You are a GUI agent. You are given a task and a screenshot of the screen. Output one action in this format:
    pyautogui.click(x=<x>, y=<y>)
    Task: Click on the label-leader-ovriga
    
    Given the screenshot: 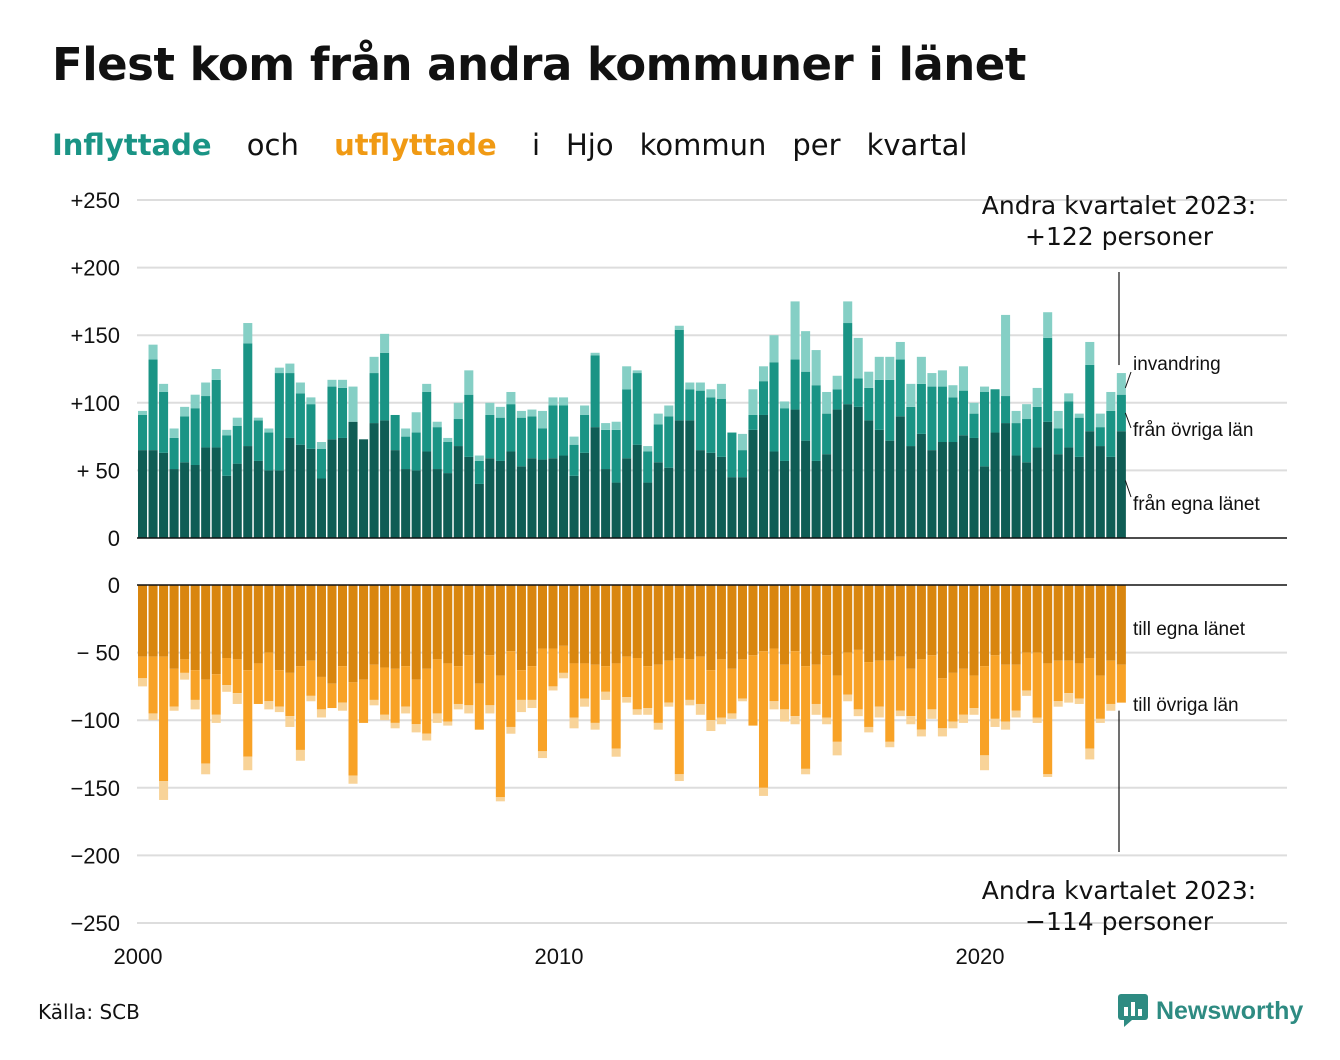 What is the action you would take?
    pyautogui.click(x=1128, y=420)
    